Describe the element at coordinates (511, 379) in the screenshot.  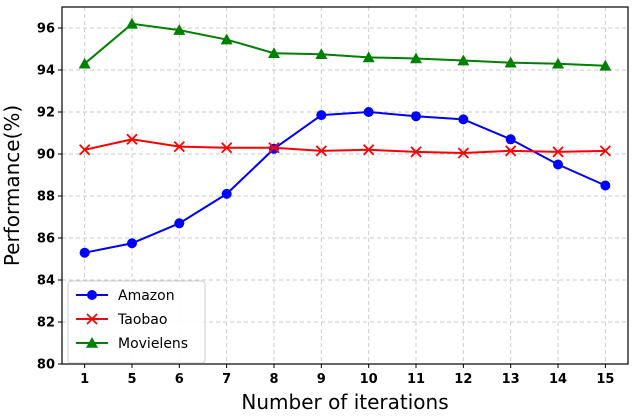
I see `x-tick-label: 13` at that location.